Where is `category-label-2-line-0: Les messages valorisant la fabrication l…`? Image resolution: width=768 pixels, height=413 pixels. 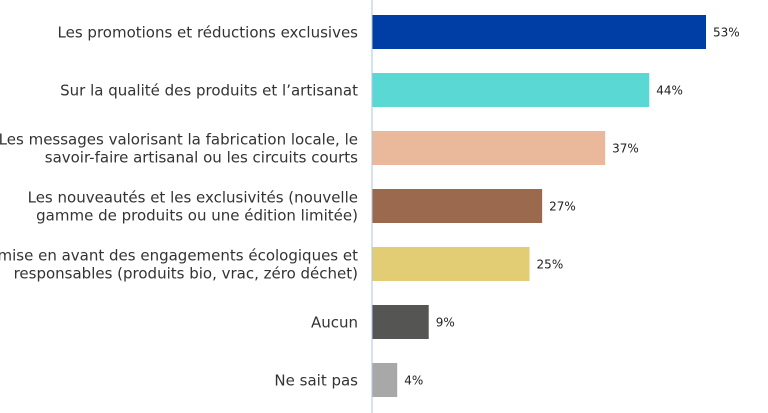
category-label-2-line-0: Les messages valorisant la fabrication l… is located at coordinates (179, 140).